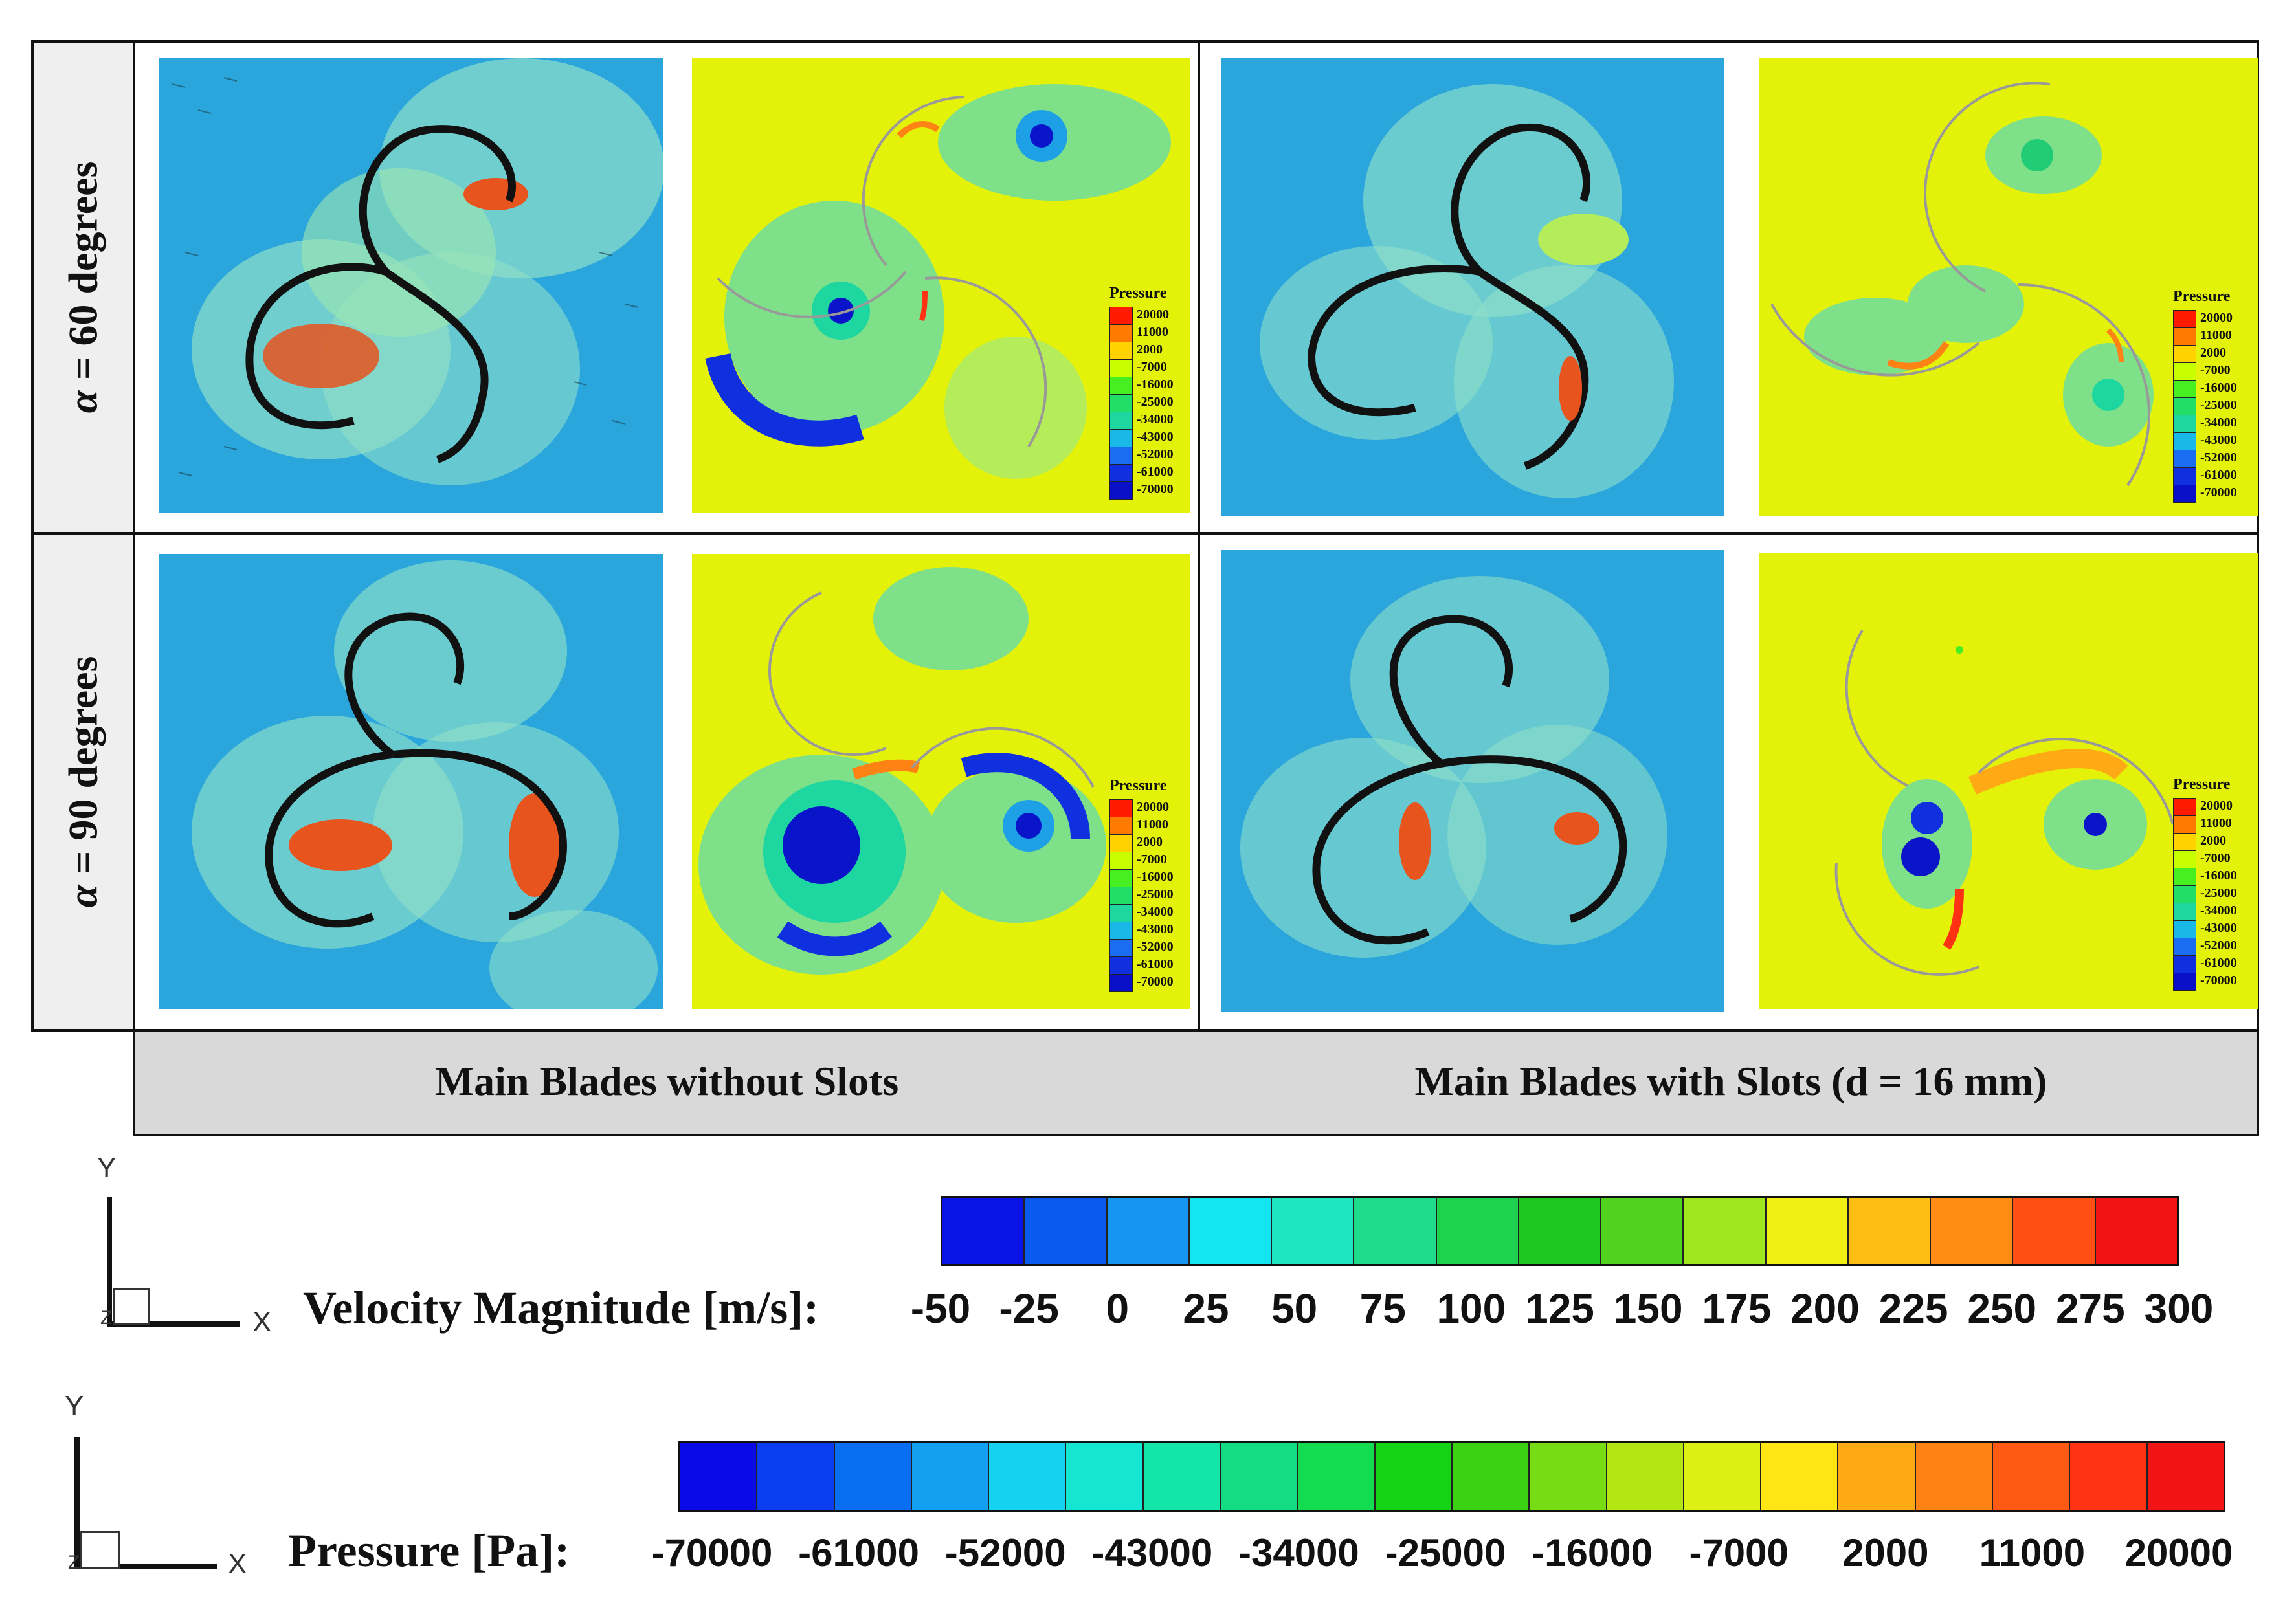 This screenshot has width=2296, height=1603. I want to click on velocity-tick-label: 100, so click(1471, 1308).